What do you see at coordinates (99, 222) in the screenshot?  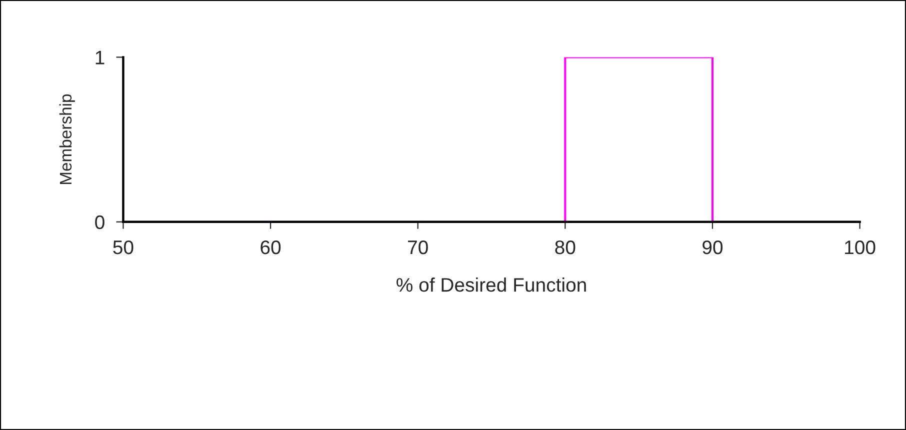 I see `y-tick-label: 0` at bounding box center [99, 222].